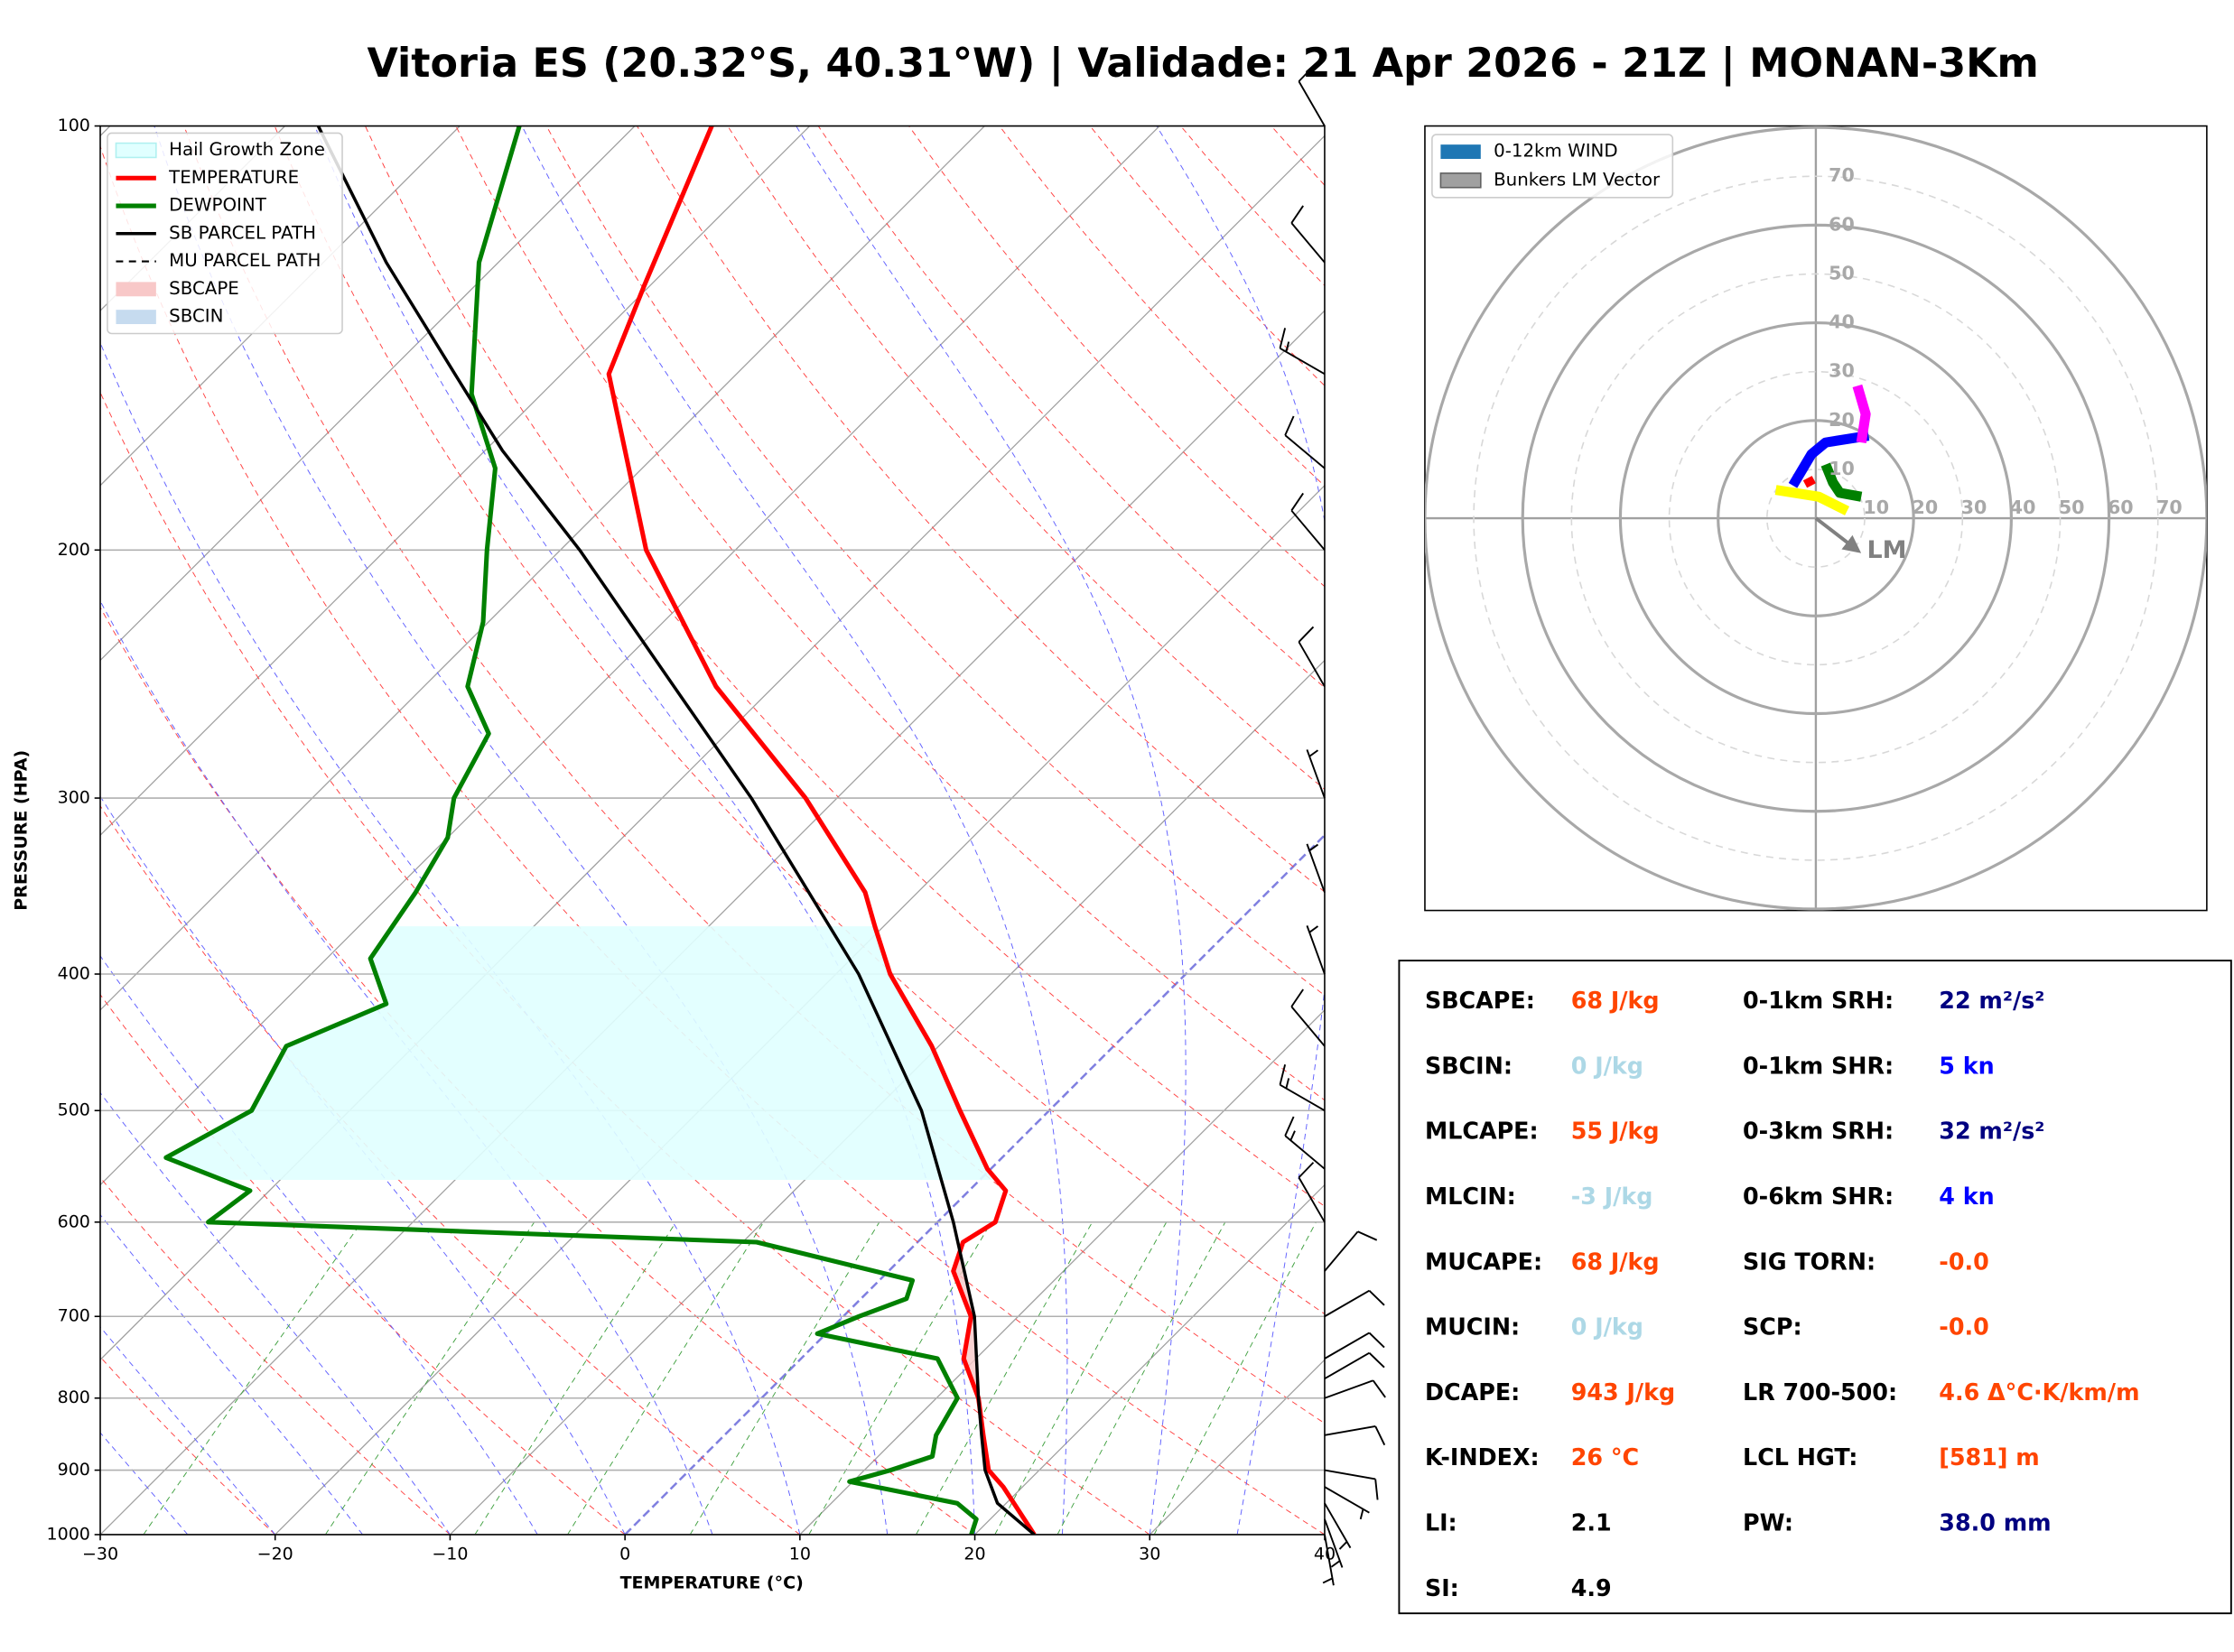 The width and height of the screenshot is (2234, 1652). I want to click on y-tick-label: 1000, so click(68, 1534).